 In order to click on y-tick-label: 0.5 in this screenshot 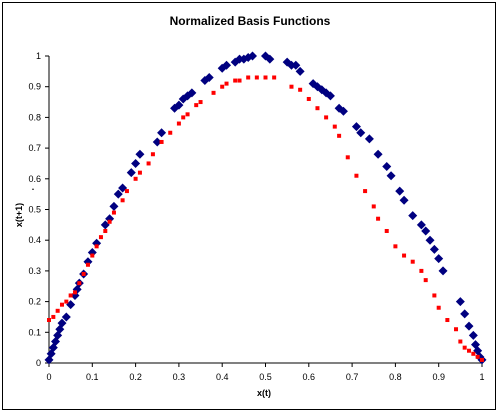, I will do `click(34, 210)`.